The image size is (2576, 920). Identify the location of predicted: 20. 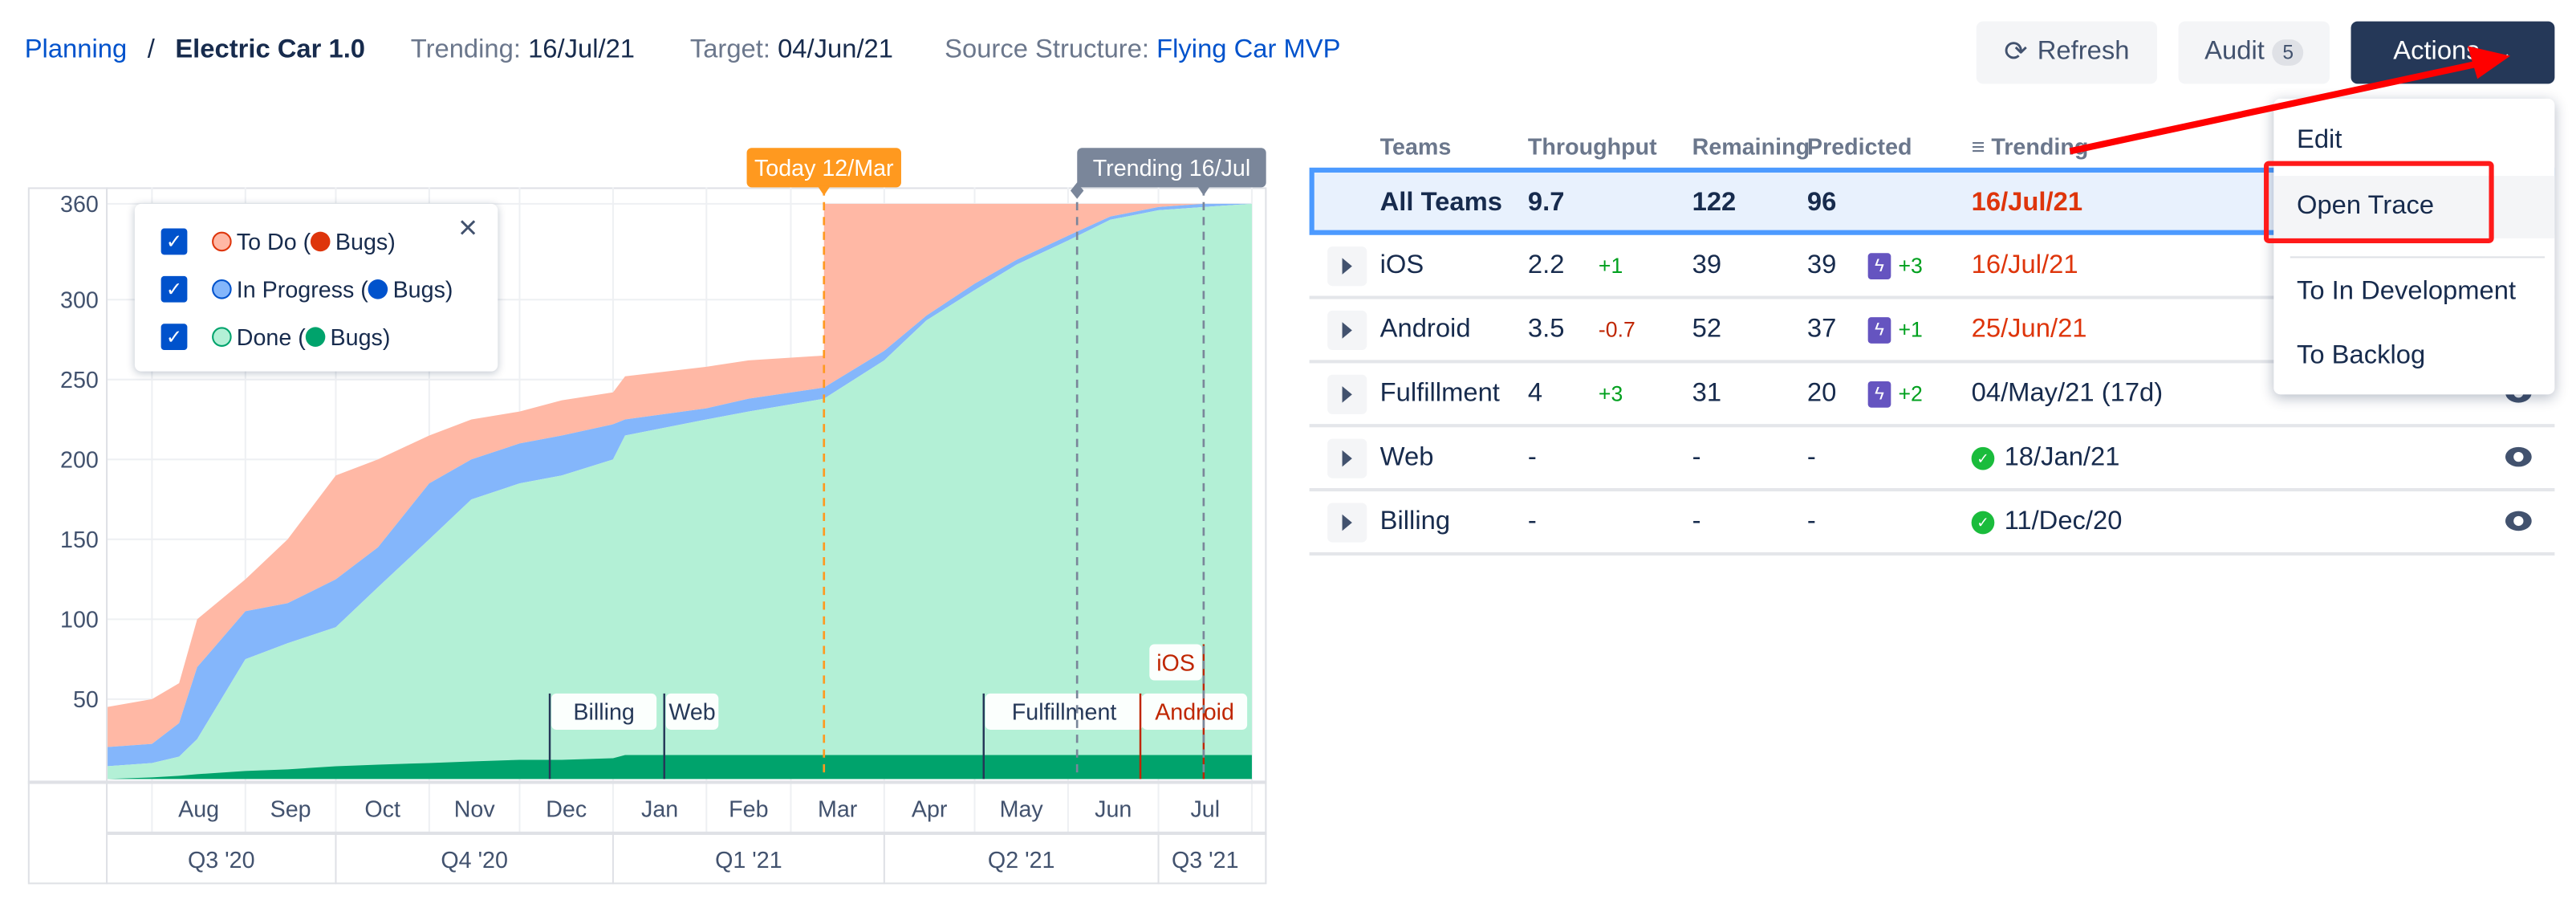
(1821, 393).